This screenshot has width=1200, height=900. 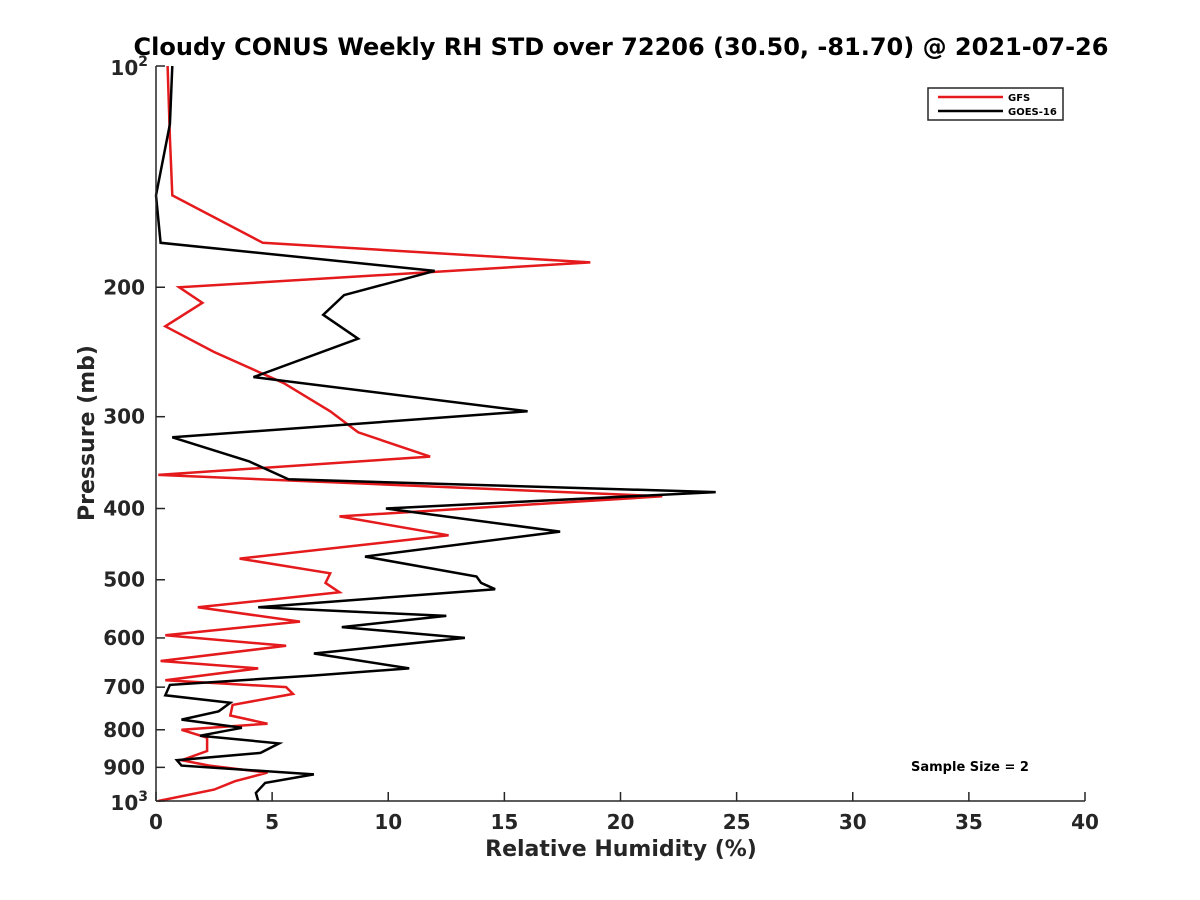 I want to click on y-axis-label: Pressure (mb), so click(x=87, y=433).